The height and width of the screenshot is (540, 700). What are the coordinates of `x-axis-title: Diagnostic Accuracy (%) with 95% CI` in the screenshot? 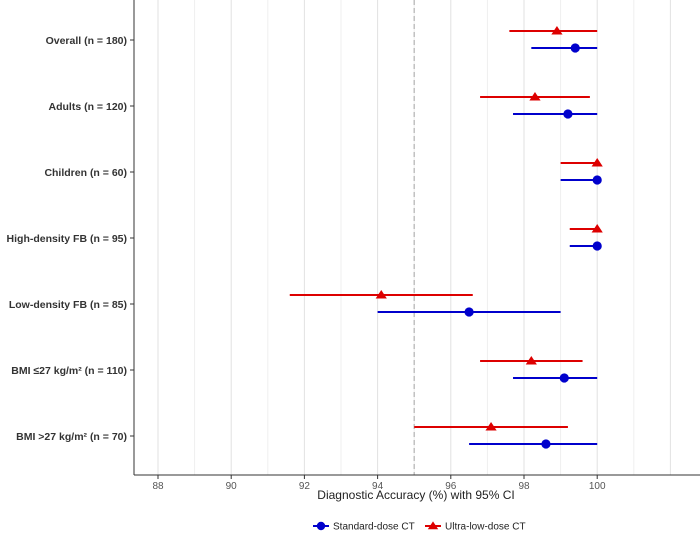 It's located at (415, 495).